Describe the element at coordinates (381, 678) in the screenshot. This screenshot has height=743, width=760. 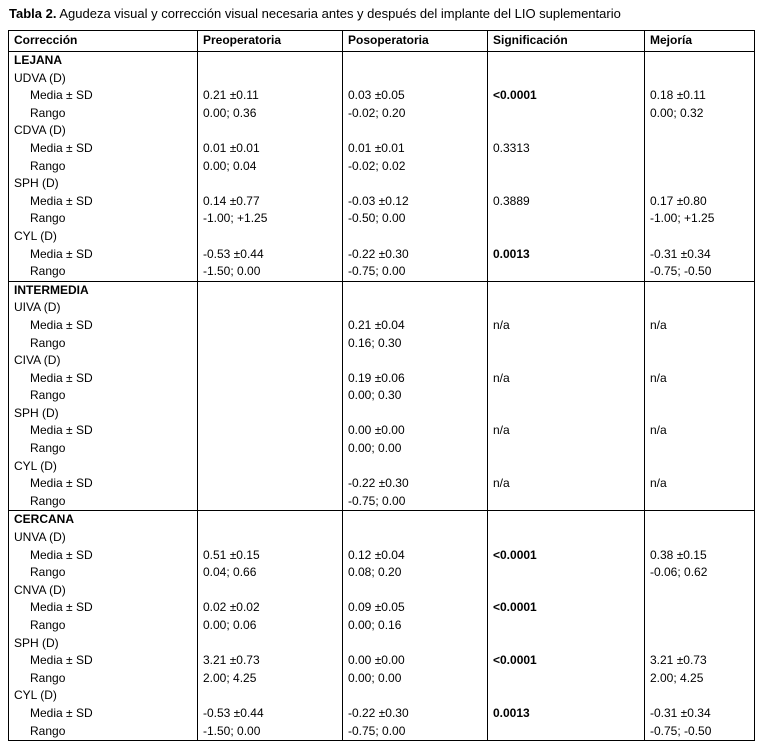
I see `rango-row: Rango 2.00; 4.25 0.00; 0.00 2.00; 4.25` at that location.